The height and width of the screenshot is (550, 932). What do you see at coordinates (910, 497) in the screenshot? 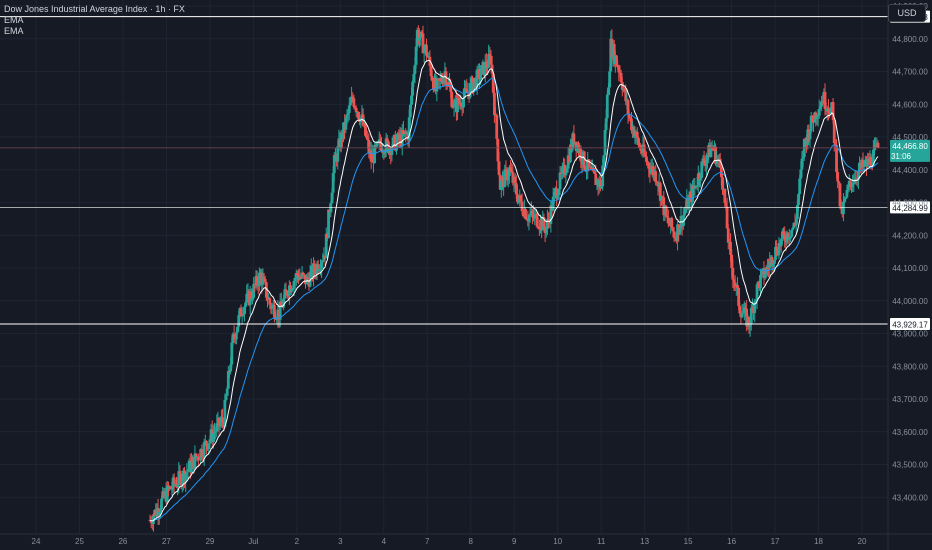
I see `y-tick-label: 43,400.00` at bounding box center [910, 497].